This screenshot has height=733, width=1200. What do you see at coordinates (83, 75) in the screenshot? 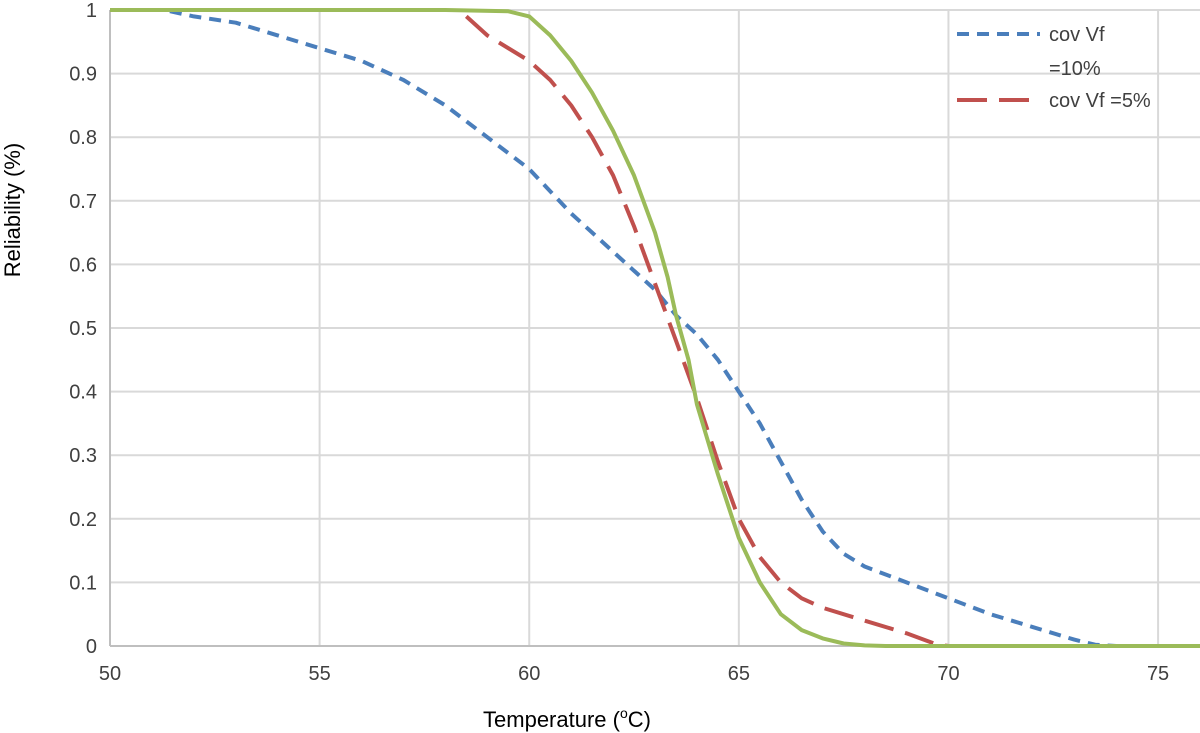
I see `y-tick-label: 0.9` at bounding box center [83, 75].